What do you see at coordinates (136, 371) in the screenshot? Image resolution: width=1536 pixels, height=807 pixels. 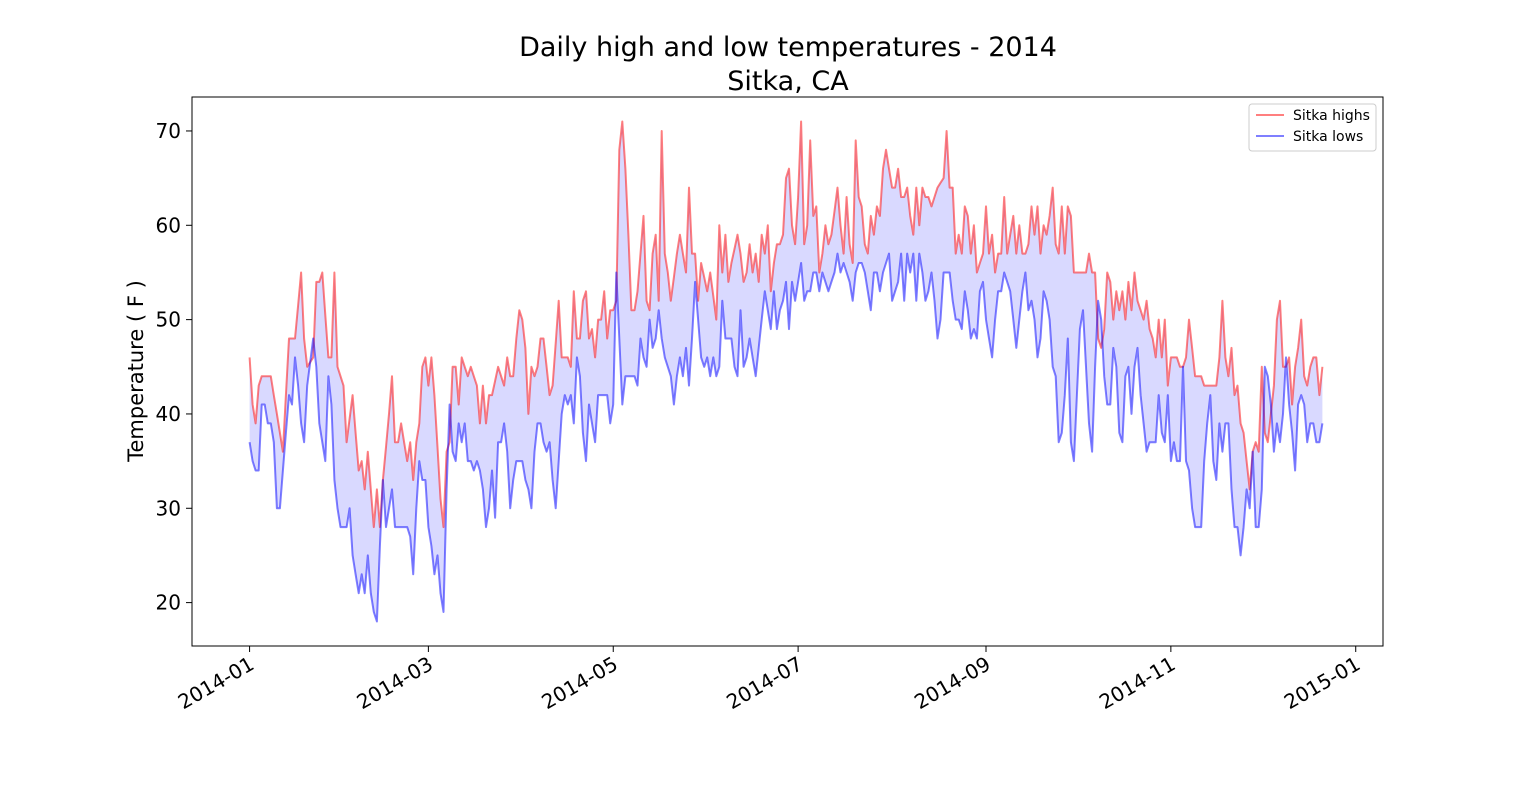 I see `y-axis-label: Temperature ( F )` at bounding box center [136, 371].